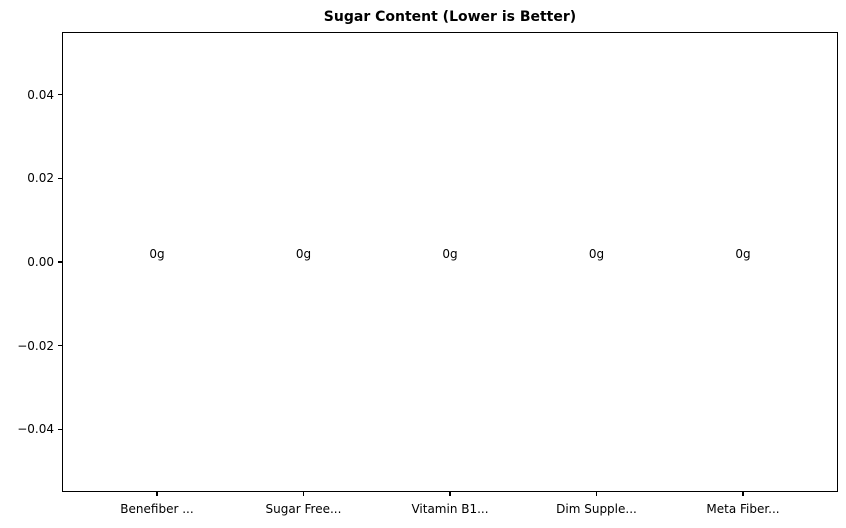 This screenshot has height=528, width=846. What do you see at coordinates (40, 178) in the screenshot?
I see `y-tick-label: 0.02` at bounding box center [40, 178].